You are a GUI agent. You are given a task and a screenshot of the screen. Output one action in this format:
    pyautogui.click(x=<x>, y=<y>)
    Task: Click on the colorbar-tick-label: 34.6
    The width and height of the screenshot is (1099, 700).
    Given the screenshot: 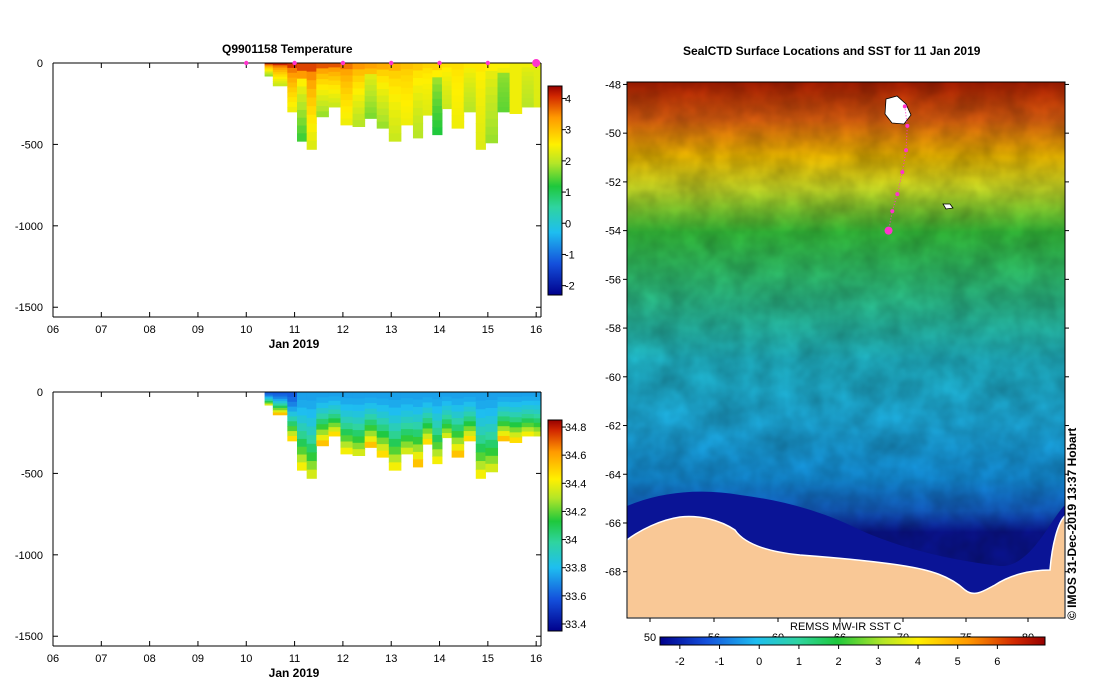 What is the action you would take?
    pyautogui.click(x=575, y=456)
    